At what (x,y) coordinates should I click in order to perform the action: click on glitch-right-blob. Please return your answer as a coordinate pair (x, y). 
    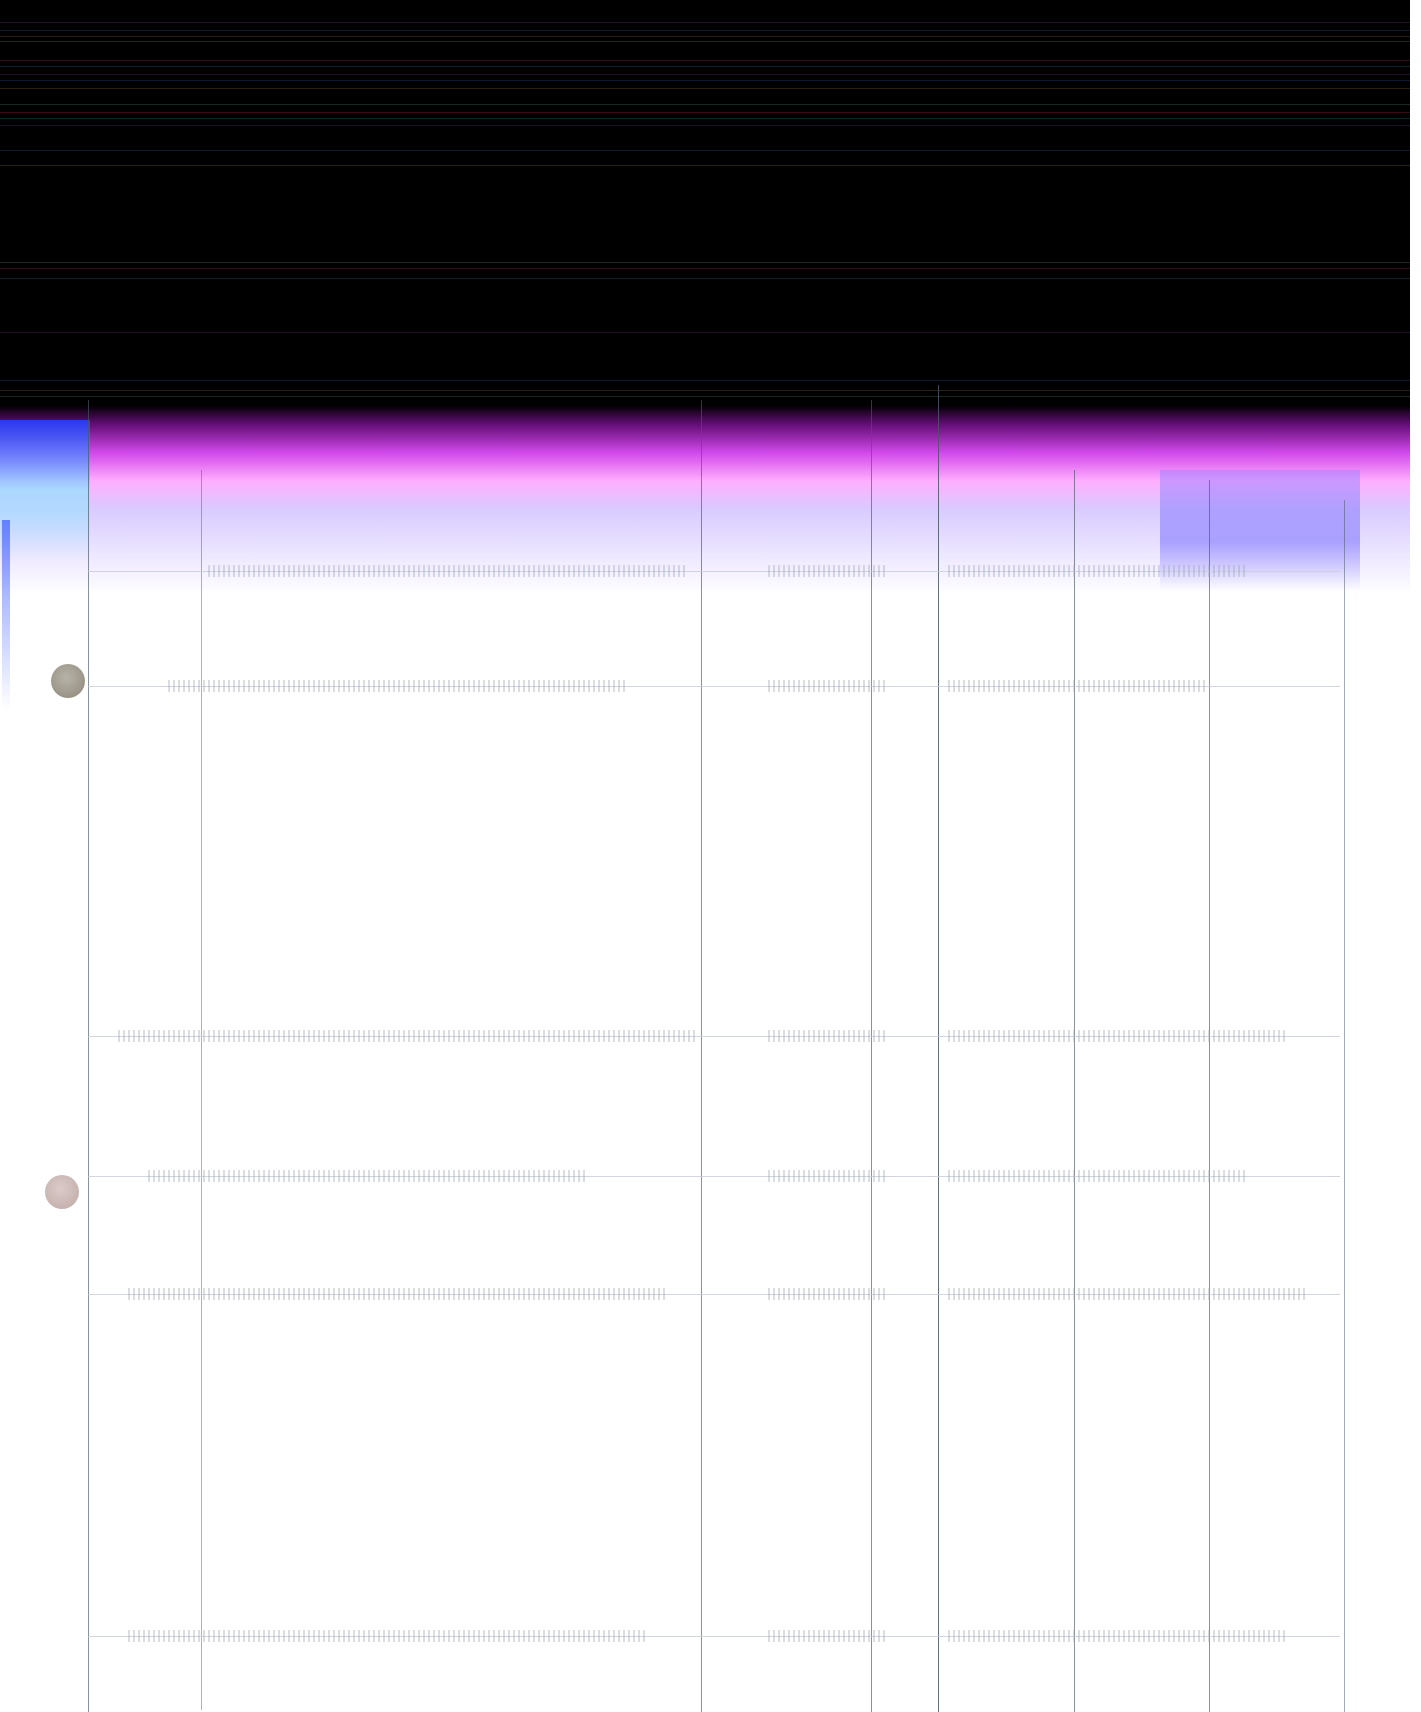
    Looking at the image, I should click on (1260, 530).